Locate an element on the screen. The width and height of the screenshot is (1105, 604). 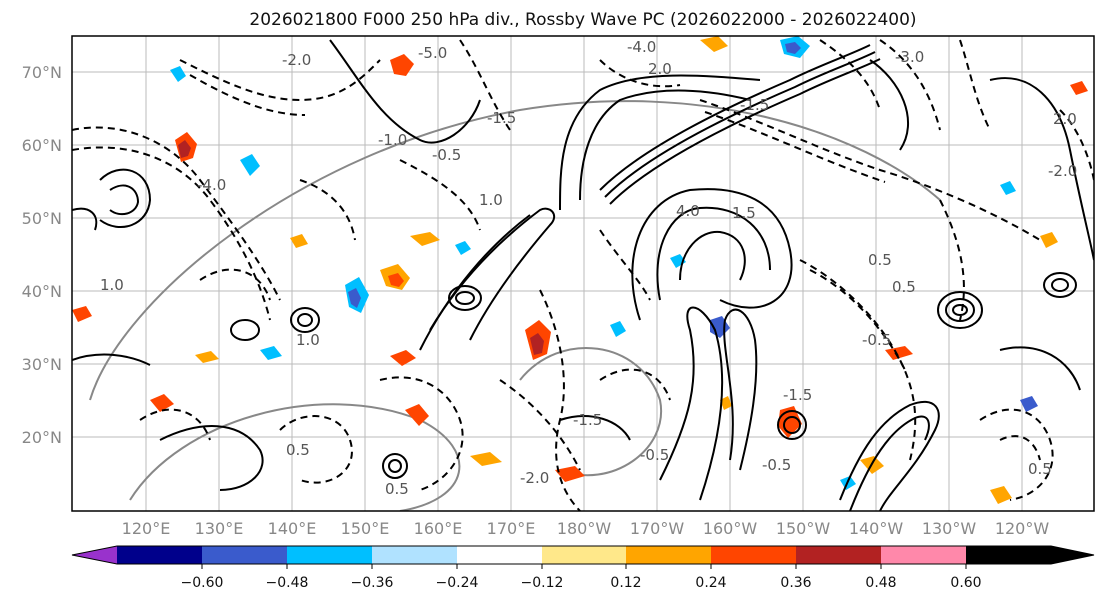
colorbar-tick-label: −0.60 is located at coordinates (202, 583).